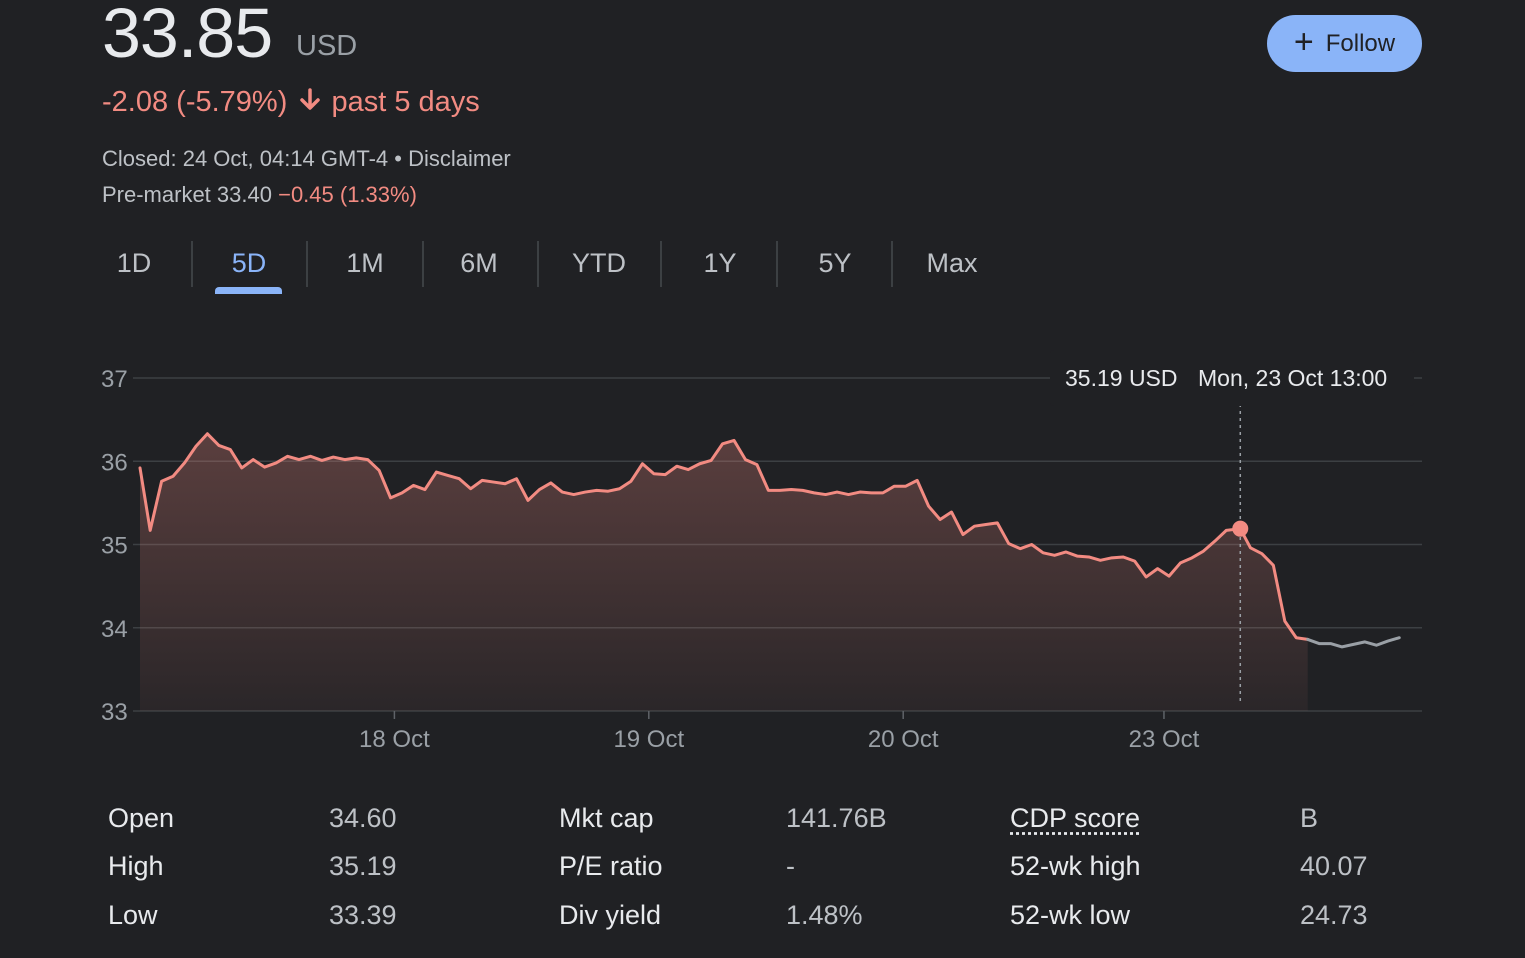 This screenshot has height=958, width=1525. What do you see at coordinates (114, 462) in the screenshot?
I see `y-tick-label: 36` at bounding box center [114, 462].